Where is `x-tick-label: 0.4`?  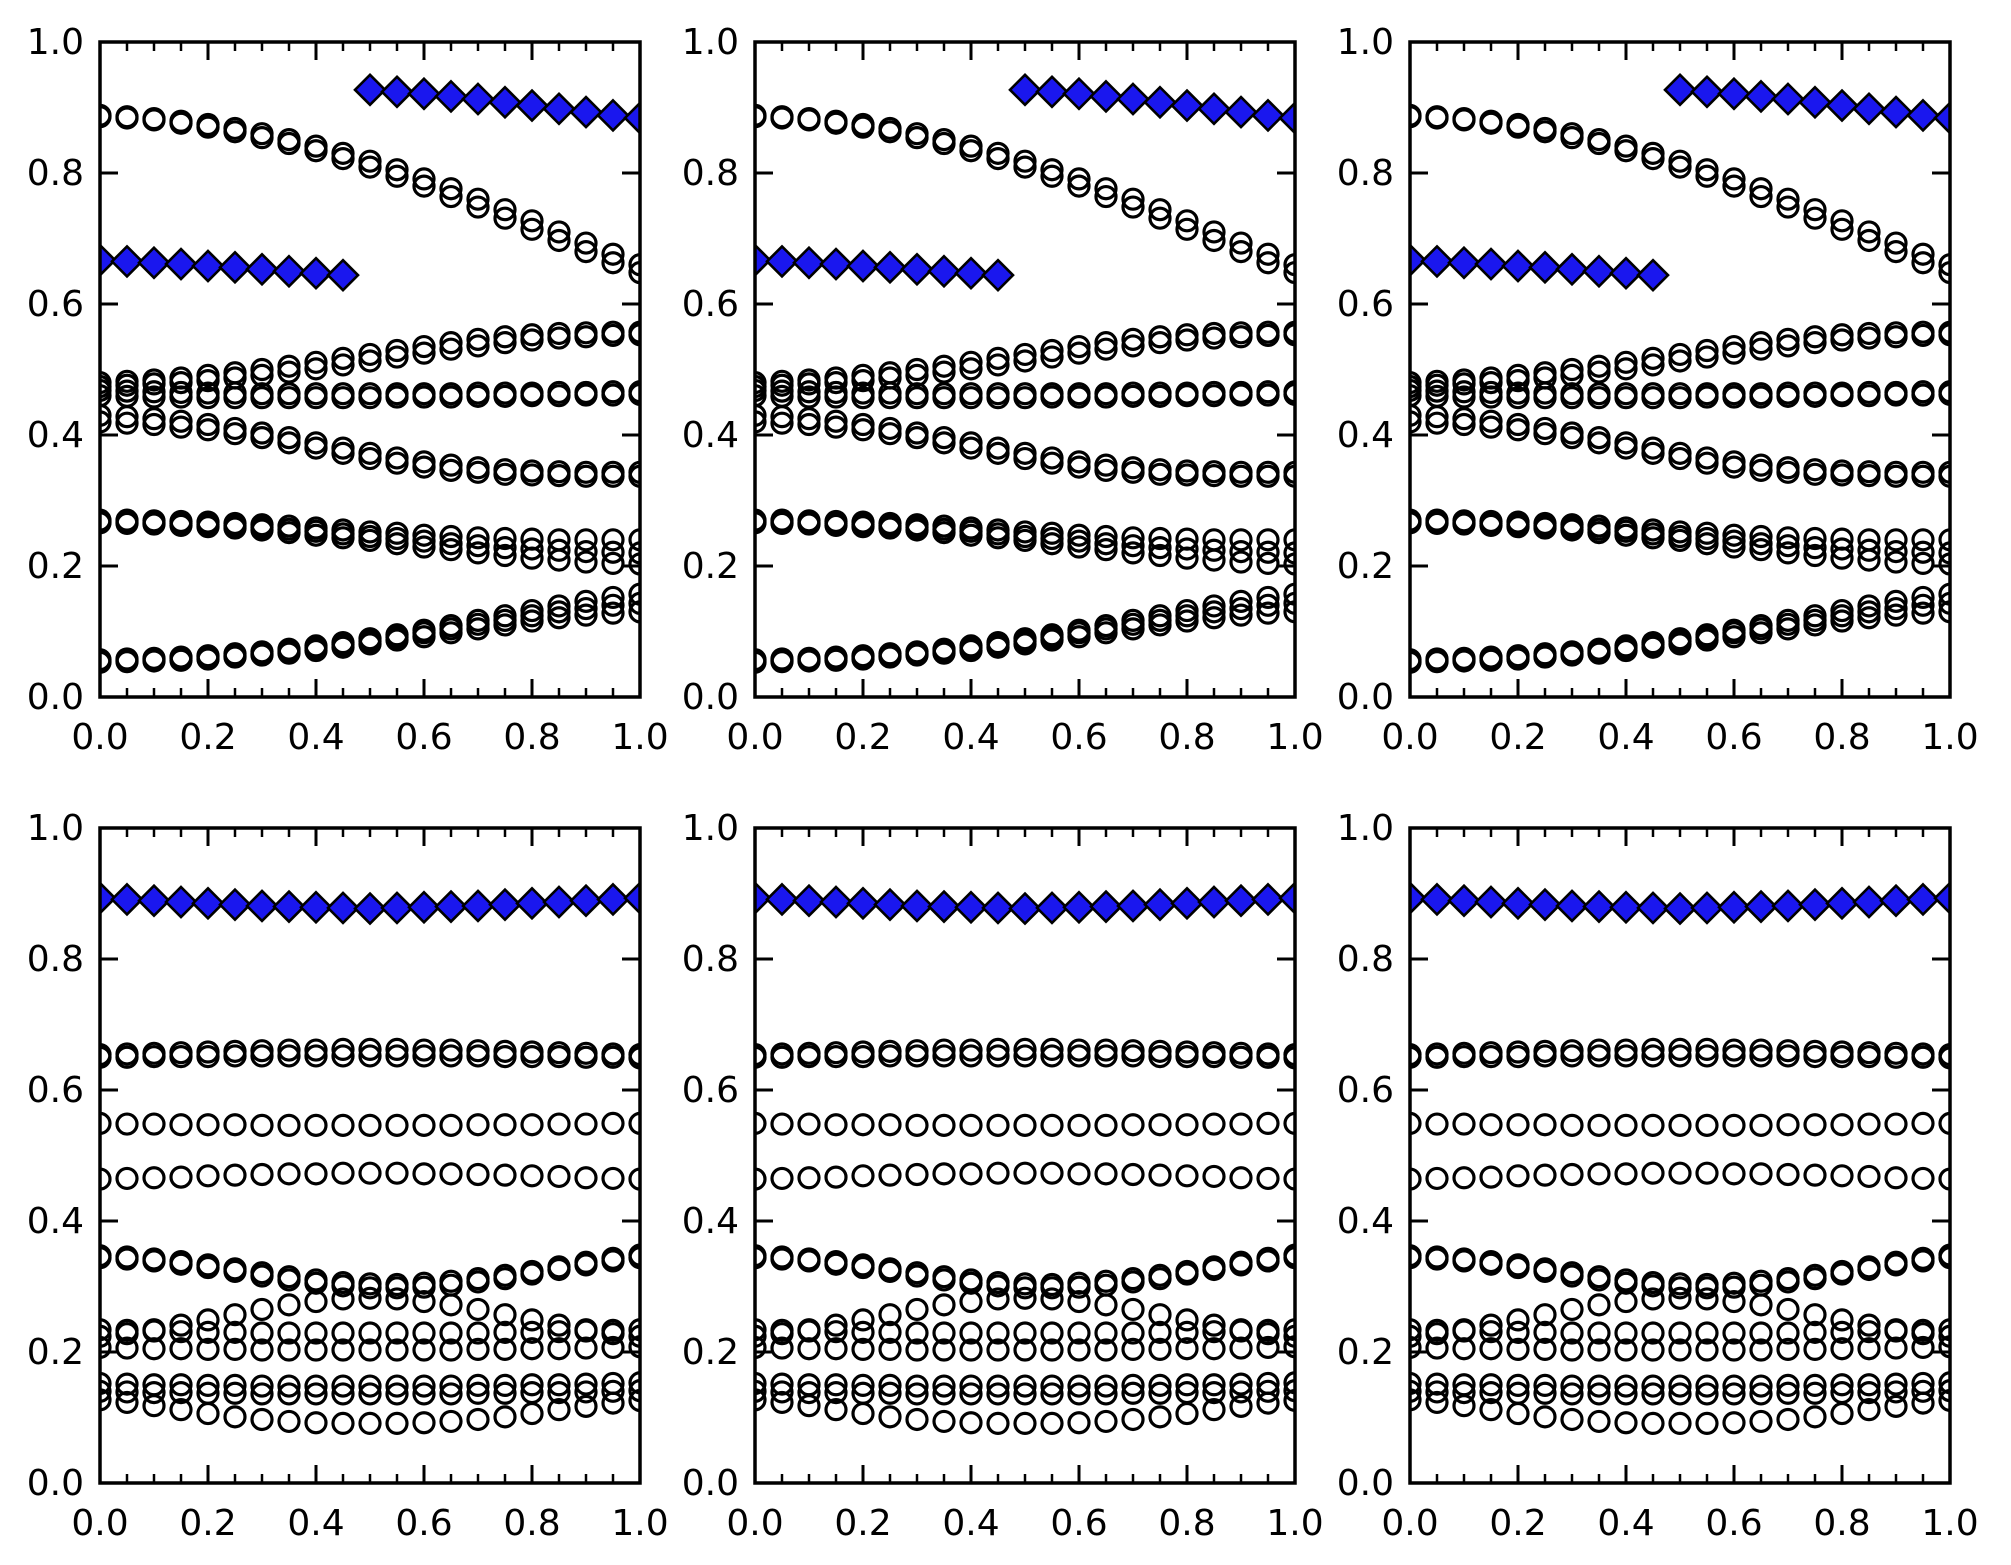
x-tick-label: 0.4 is located at coordinates (970, 737).